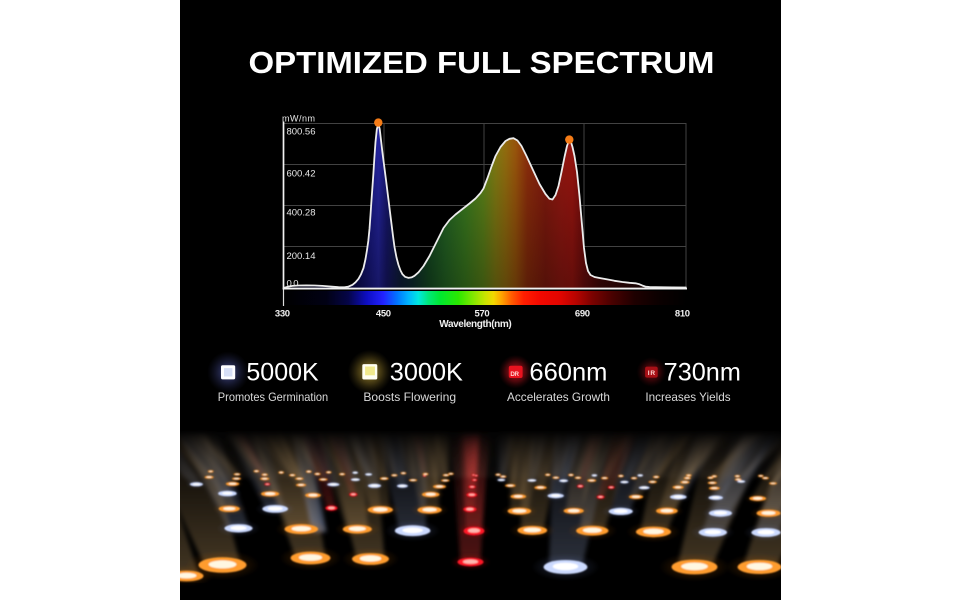 The image size is (960, 600). Describe the element at coordinates (382, 314) in the screenshot. I see `svg-text: 450` at that location.